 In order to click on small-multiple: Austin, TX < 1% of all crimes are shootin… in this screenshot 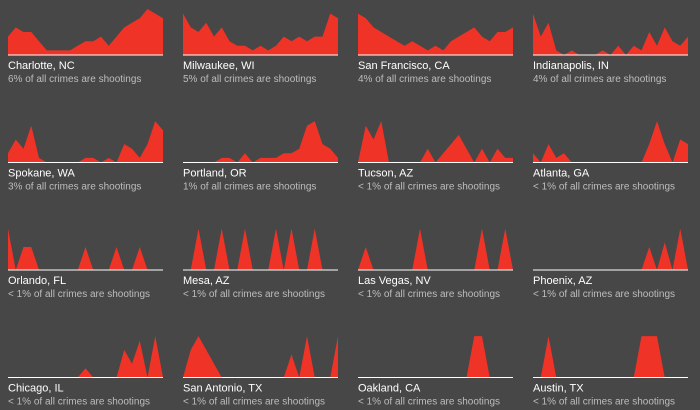, I will do `click(610, 372)`.